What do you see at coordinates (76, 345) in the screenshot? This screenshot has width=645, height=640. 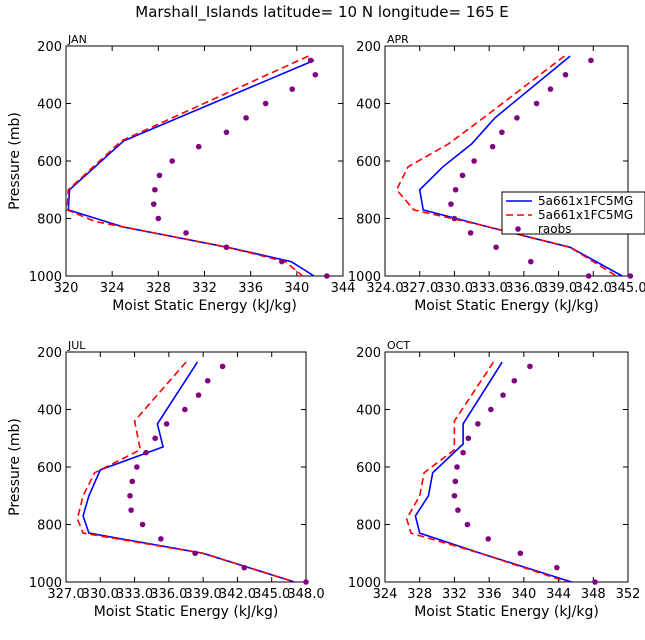 I see `panel-label: JUL` at bounding box center [76, 345].